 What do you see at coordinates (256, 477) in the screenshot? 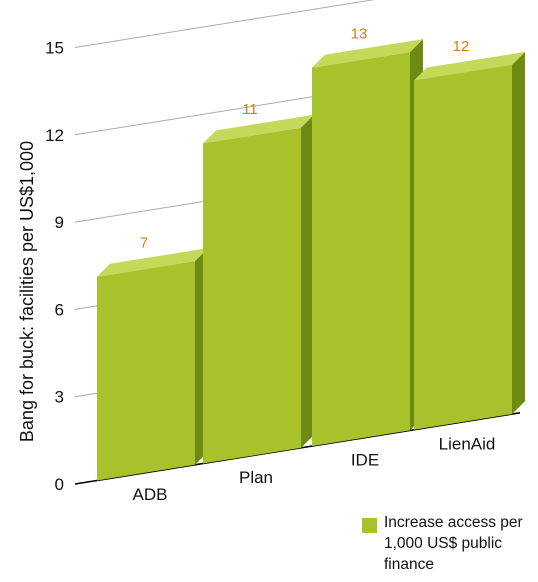
I see `x-tick-label: Plan` at bounding box center [256, 477].